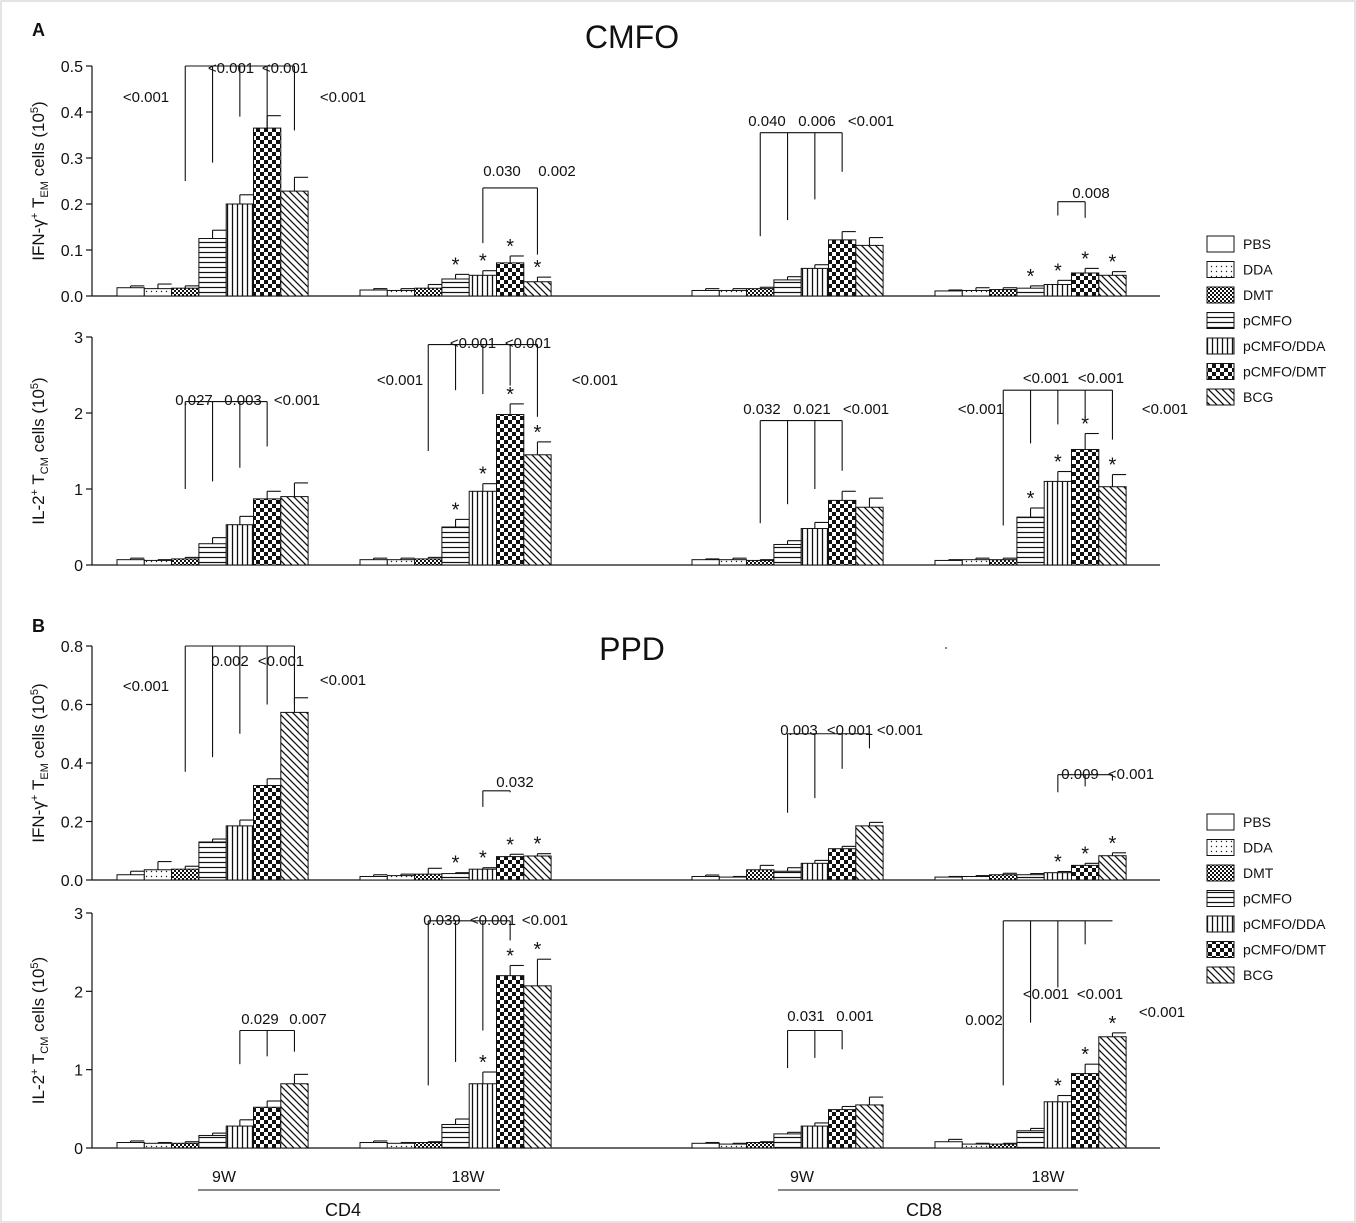  Describe the element at coordinates (1258, 848) in the screenshot. I see `legend-label: DDA` at that location.